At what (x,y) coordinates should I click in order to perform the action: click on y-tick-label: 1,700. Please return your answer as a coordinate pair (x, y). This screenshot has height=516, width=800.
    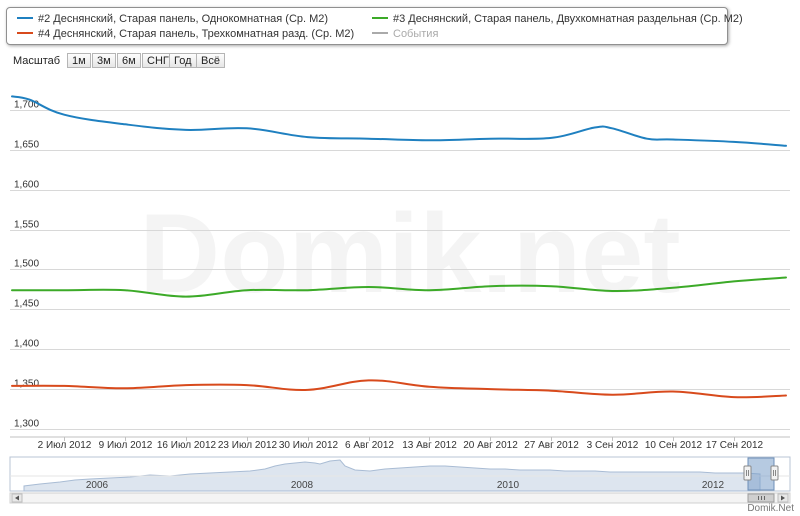
    Looking at the image, I should click on (26, 105).